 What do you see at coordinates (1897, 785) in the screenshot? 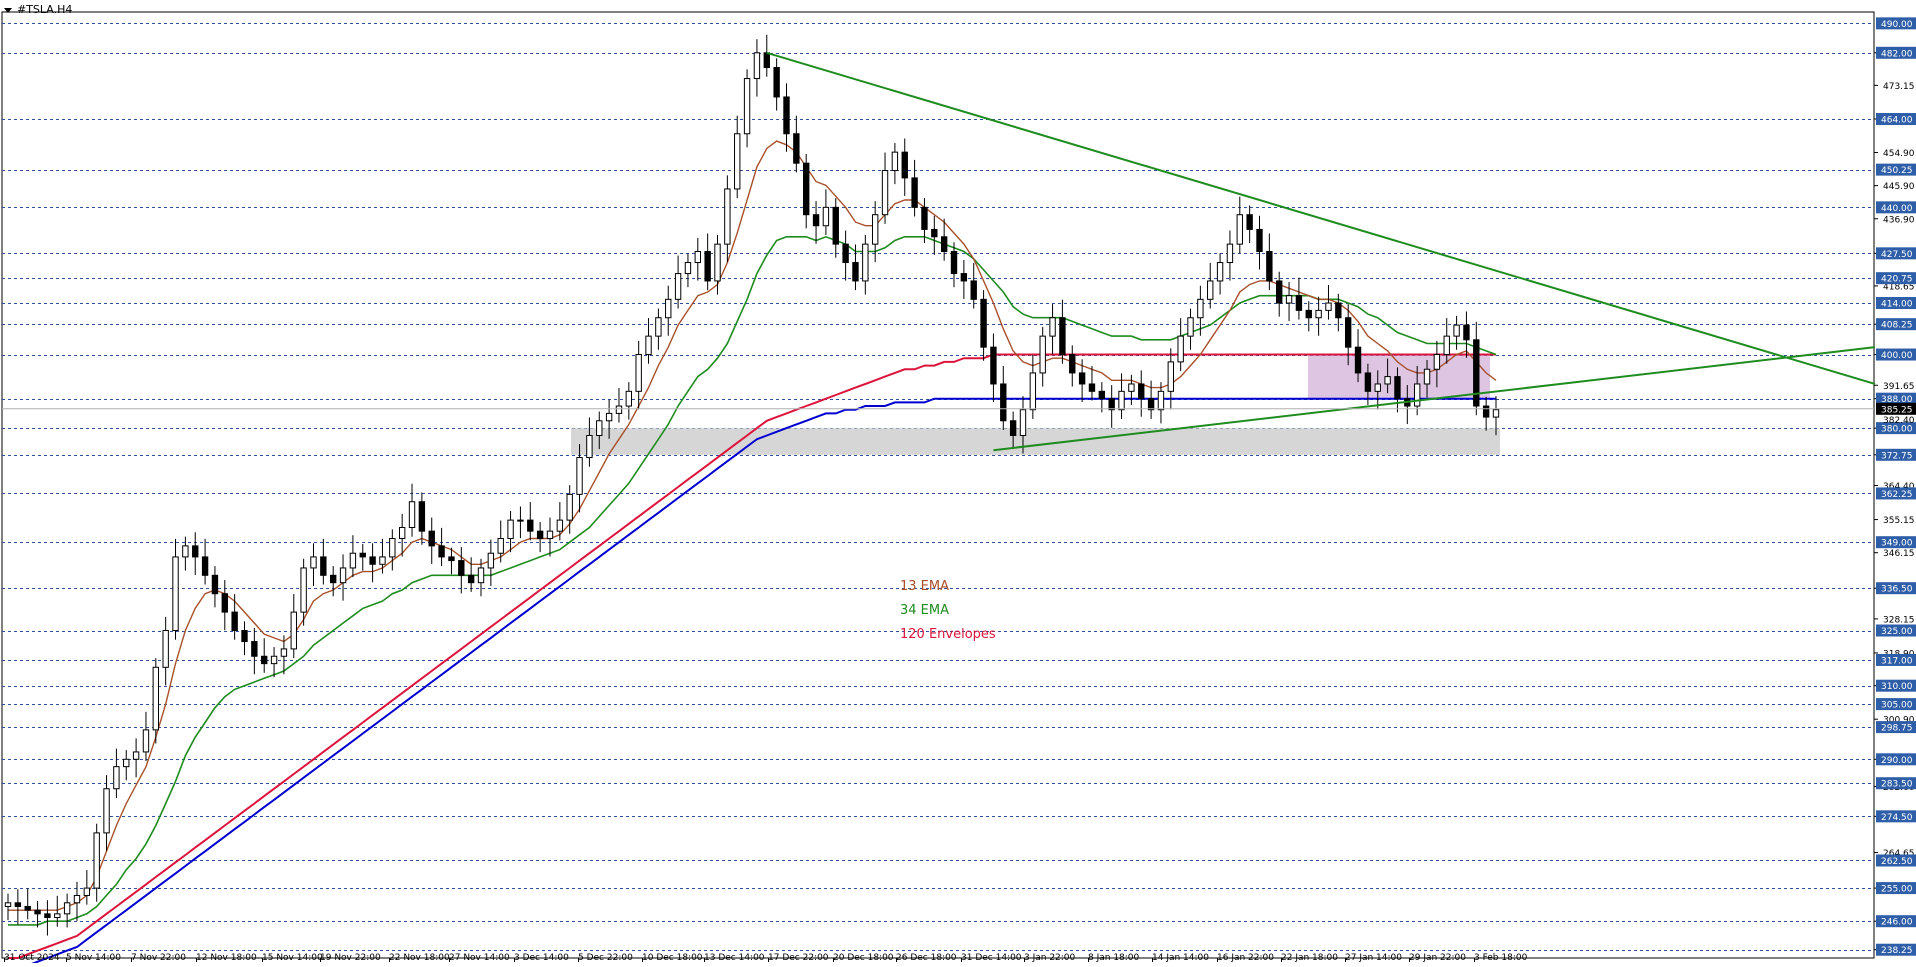
I see `level-label: 283.50` at bounding box center [1897, 785].